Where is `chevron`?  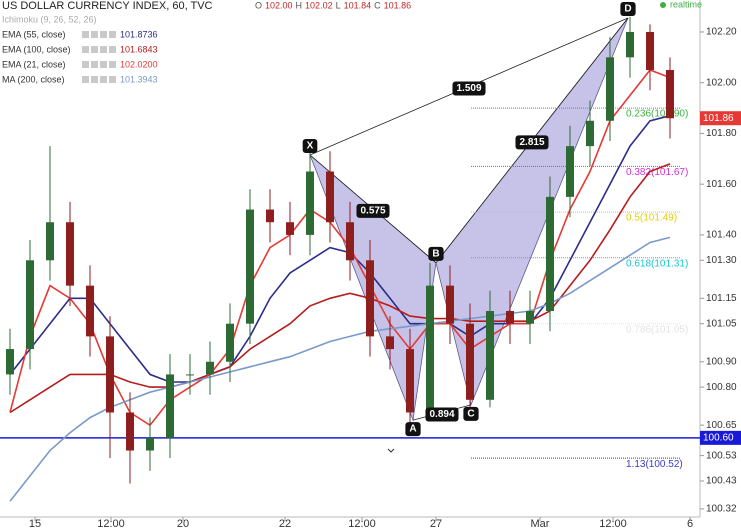
chevron is located at coordinates (391, 450).